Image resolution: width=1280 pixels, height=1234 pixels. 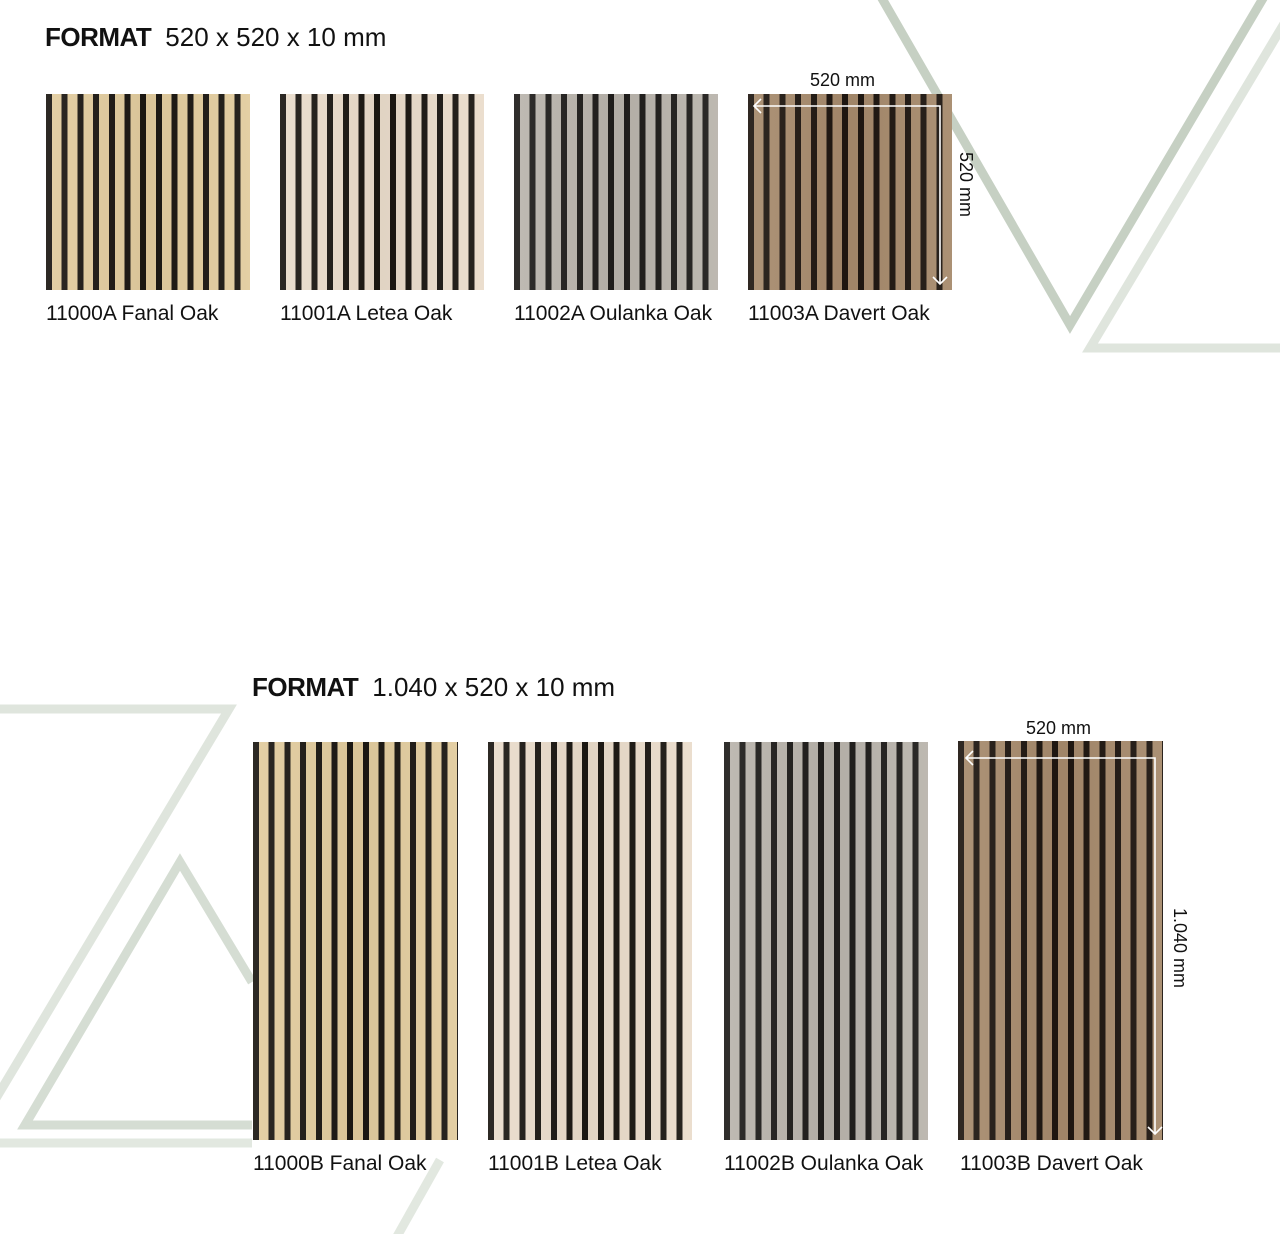 I want to click on product-name: 11003B Davert Oak, so click(x=1051, y=1163).